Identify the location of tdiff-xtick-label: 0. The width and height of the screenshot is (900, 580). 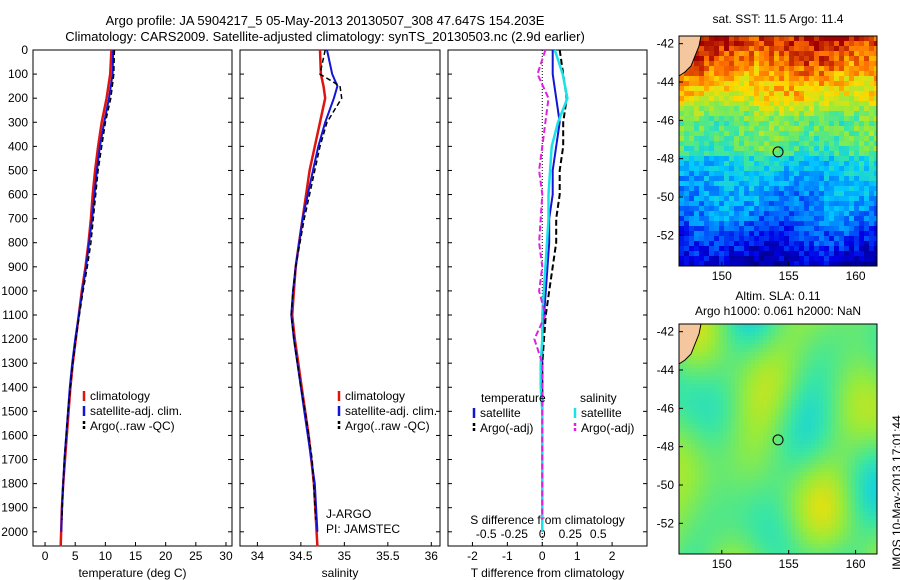
(542, 556).